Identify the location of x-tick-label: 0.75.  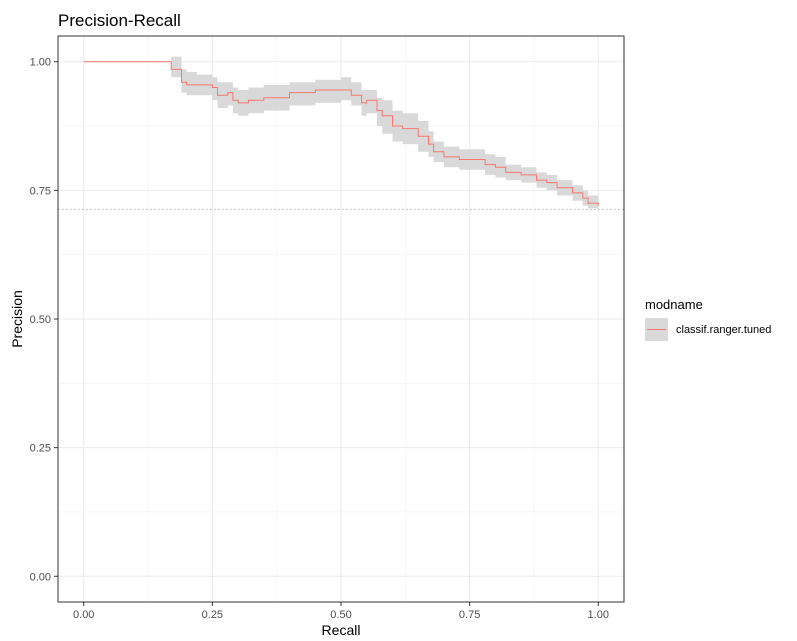
(469, 615).